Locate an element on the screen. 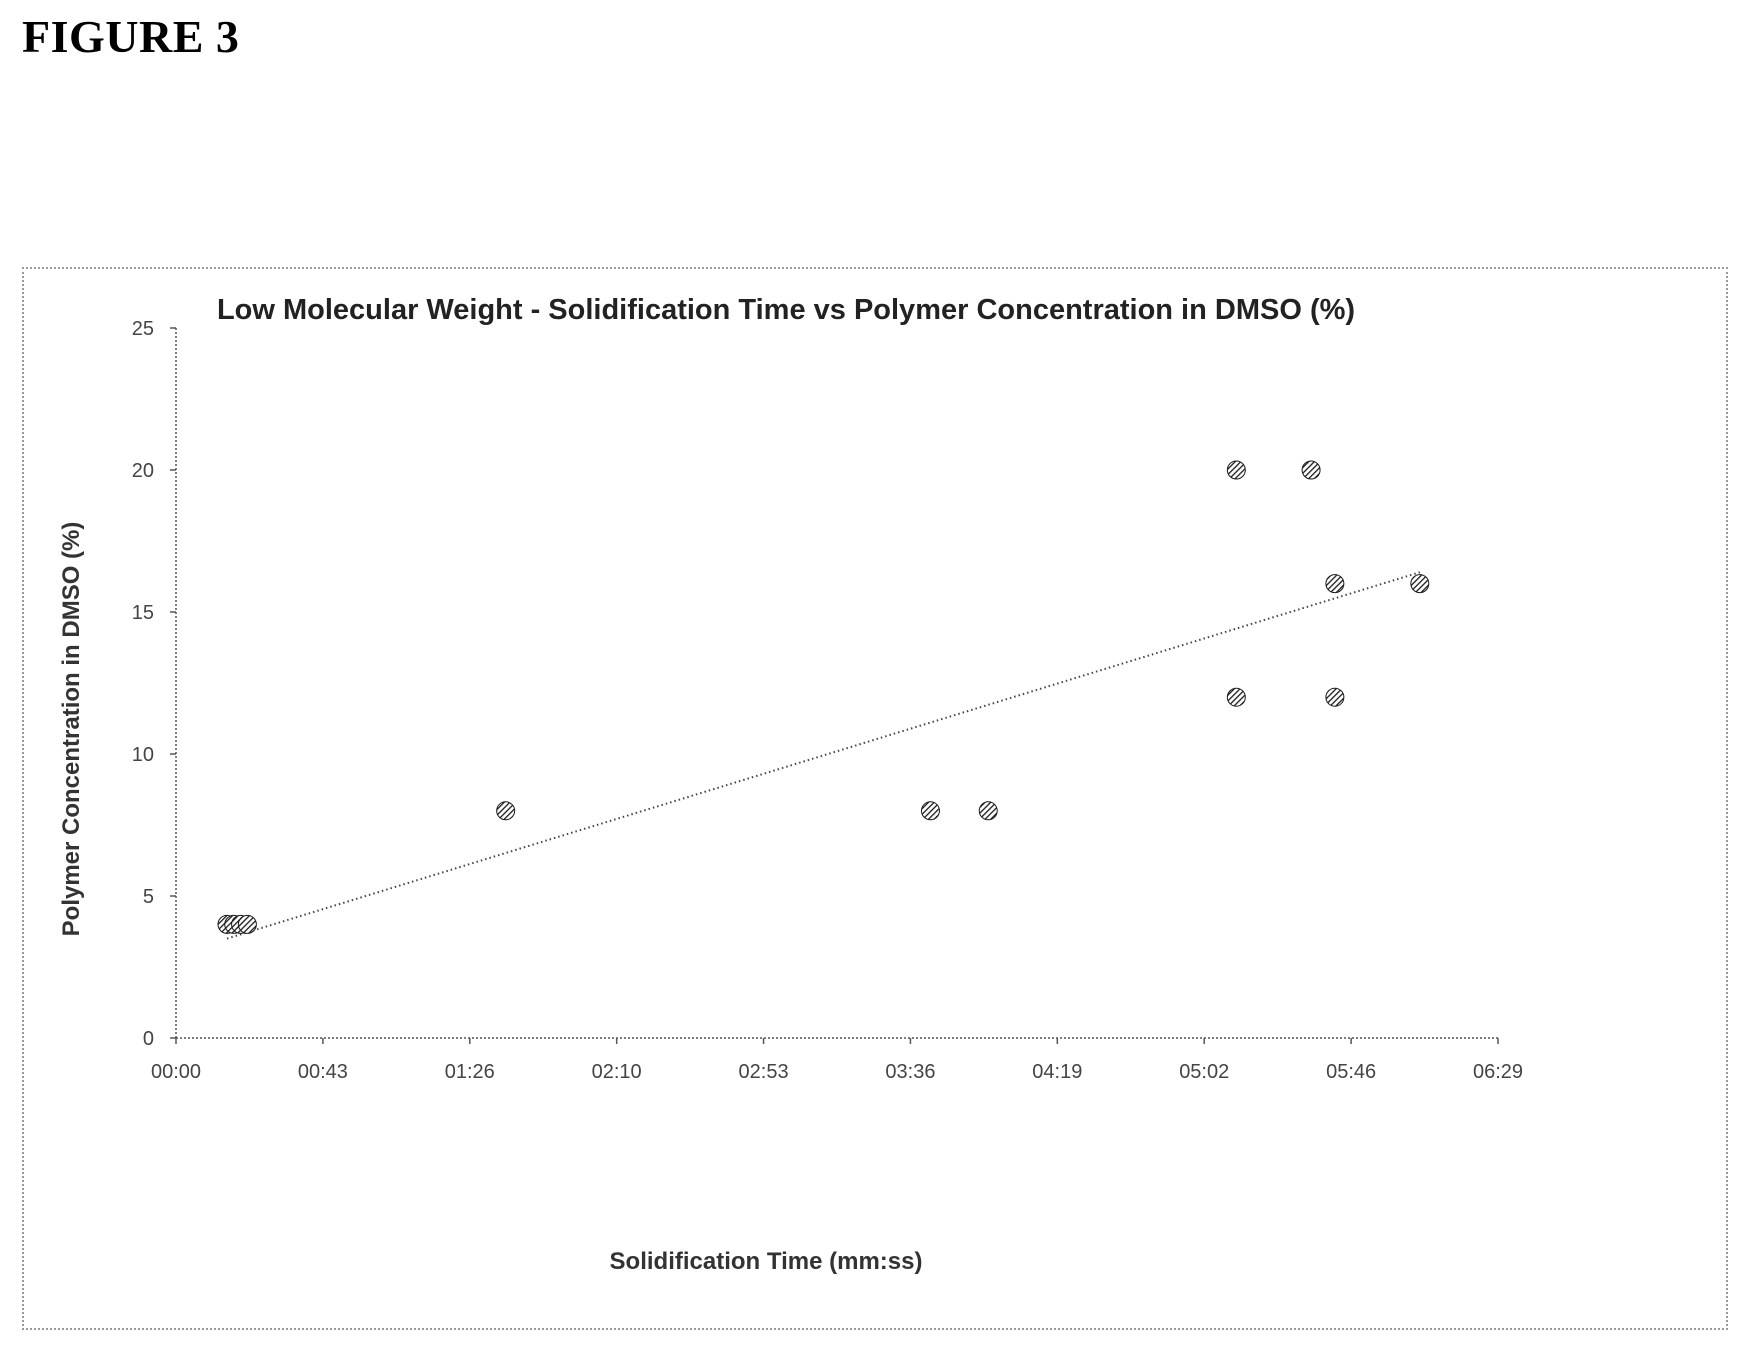 This screenshot has height=1350, width=1749. x-tick-label: 00:43 is located at coordinates (323, 1072).